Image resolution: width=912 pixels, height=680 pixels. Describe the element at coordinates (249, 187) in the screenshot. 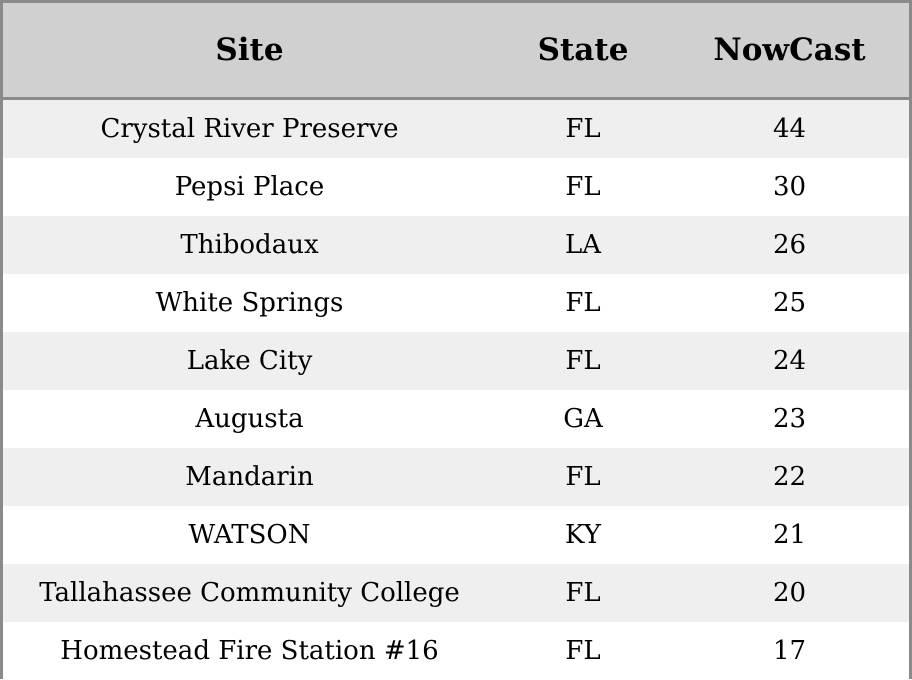

I see `cell-site: Pepsi Place` at that location.